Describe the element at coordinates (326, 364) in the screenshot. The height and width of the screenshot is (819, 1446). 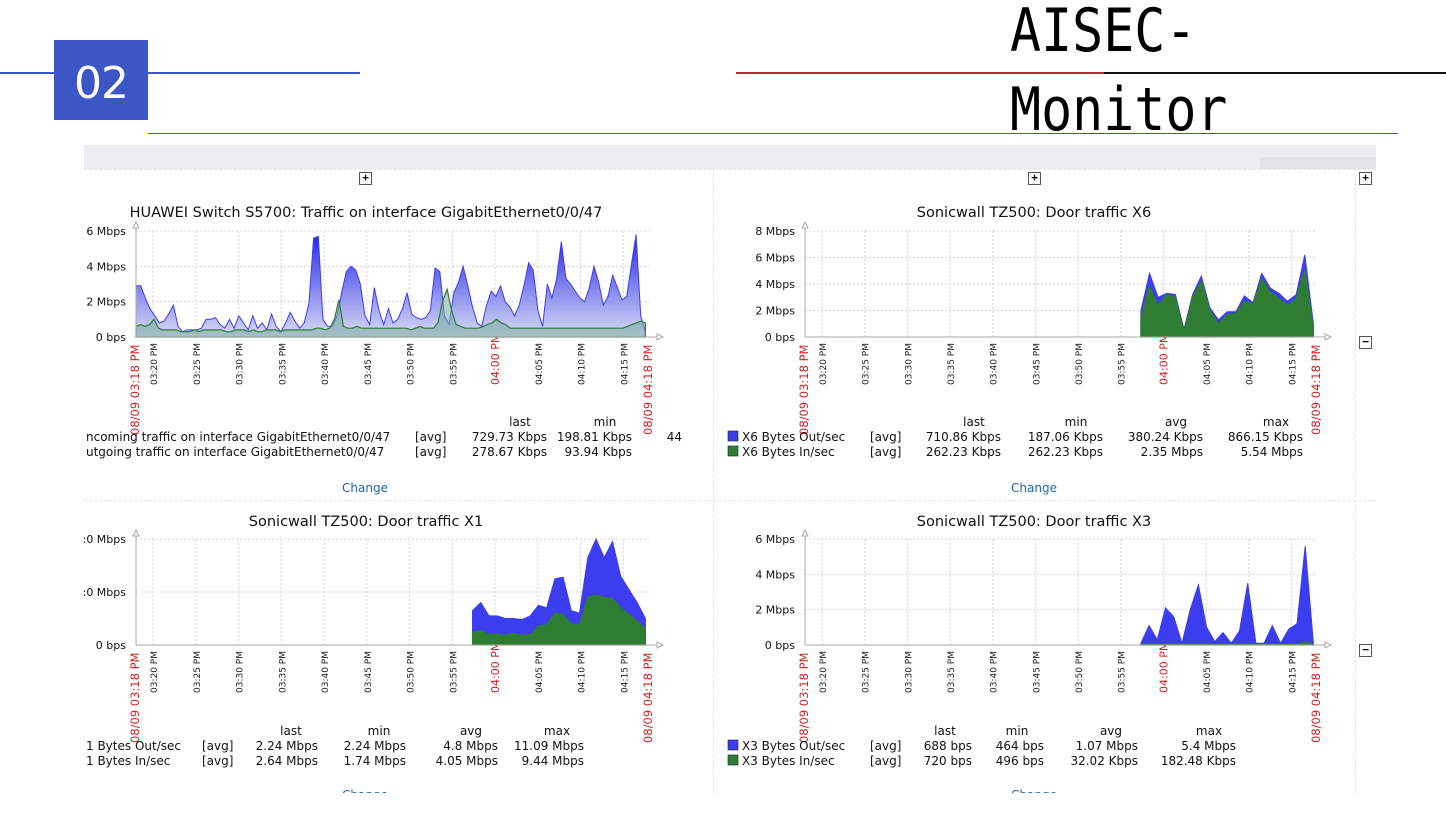
I see `x-tick-label: 03:40 PM` at that location.